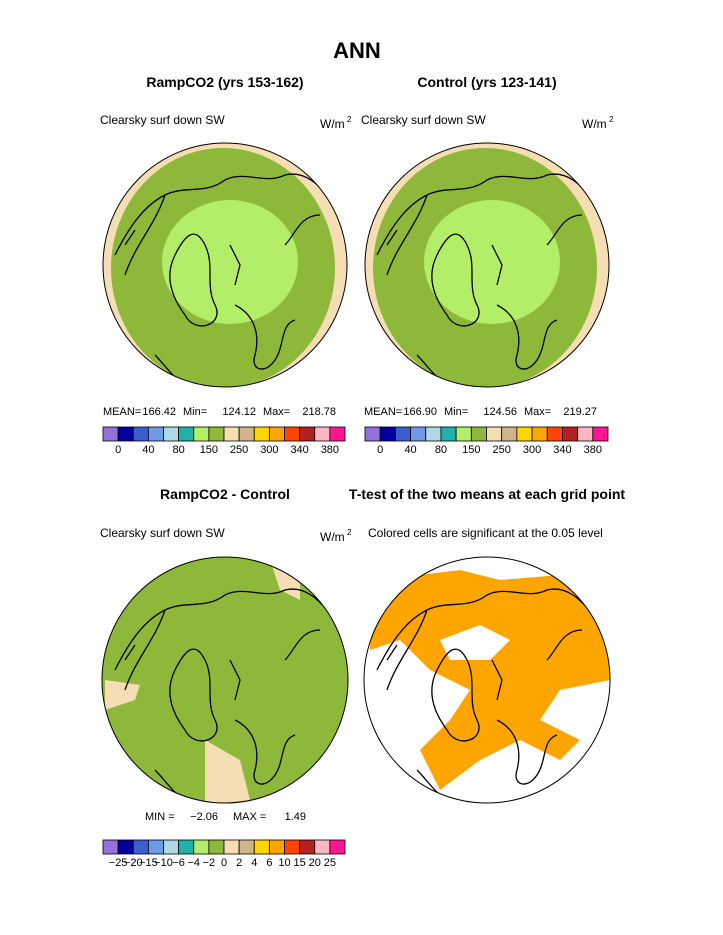 The width and height of the screenshot is (723, 935). I want to click on colorbar-label: 25, so click(330, 863).